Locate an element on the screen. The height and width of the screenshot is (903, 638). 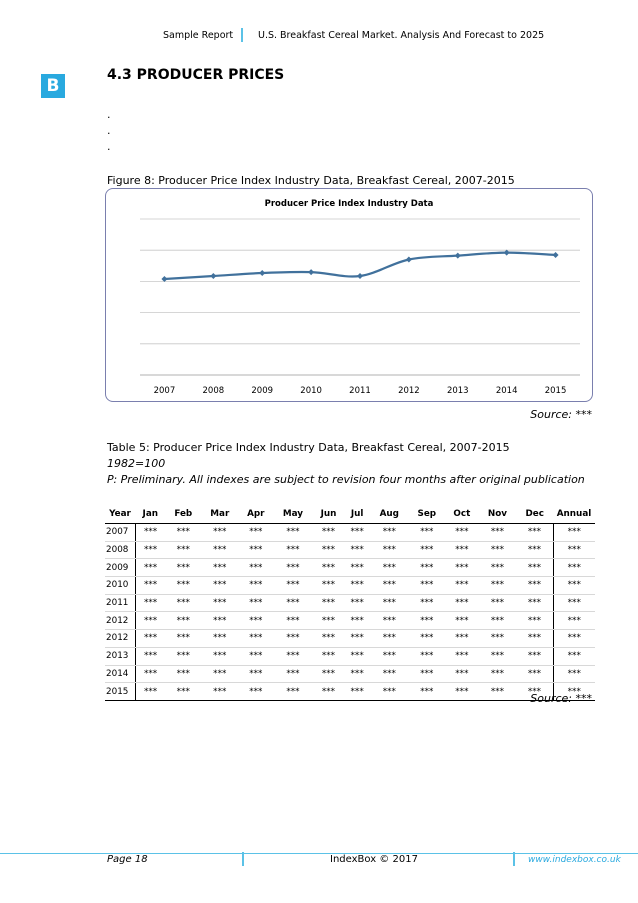
table-year-cell: 2008 is located at coordinates (120, 550).